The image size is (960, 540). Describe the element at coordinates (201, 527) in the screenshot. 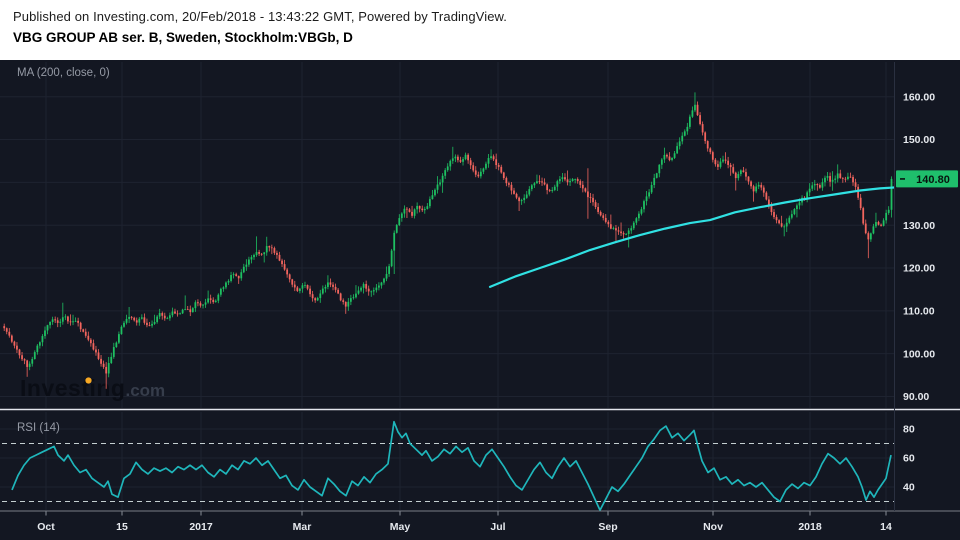

I see `time-tick-label: 2017` at that location.